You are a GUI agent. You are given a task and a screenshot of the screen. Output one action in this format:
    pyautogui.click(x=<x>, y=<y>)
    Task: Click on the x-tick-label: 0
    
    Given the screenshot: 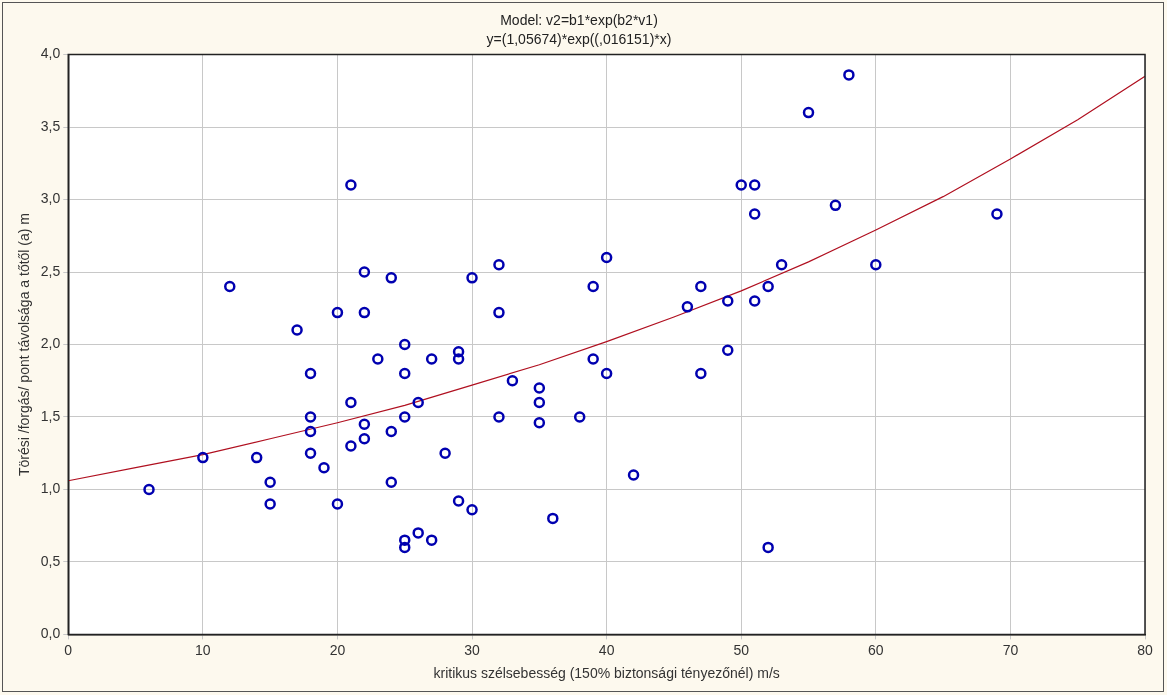 What is the action you would take?
    pyautogui.click(x=68, y=649)
    